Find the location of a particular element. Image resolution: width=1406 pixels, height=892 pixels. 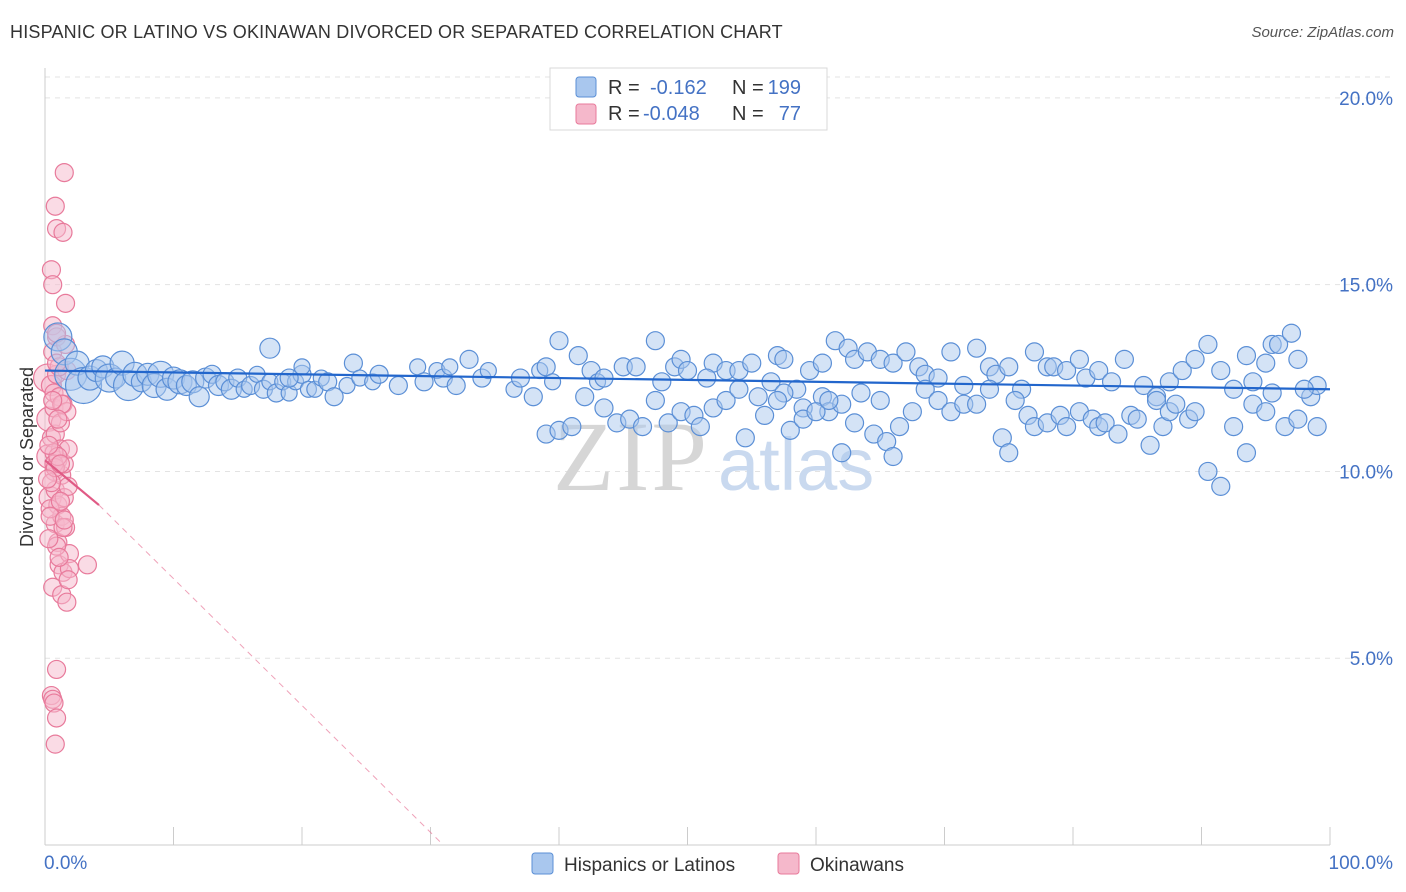

bottom-legend-swatch-hispanics is located at coordinates (542, 863).